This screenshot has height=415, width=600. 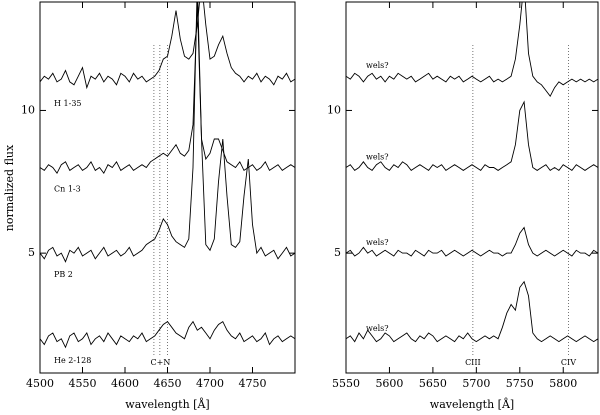 I want to click on x-tick-label: 5550, so click(x=346, y=383).